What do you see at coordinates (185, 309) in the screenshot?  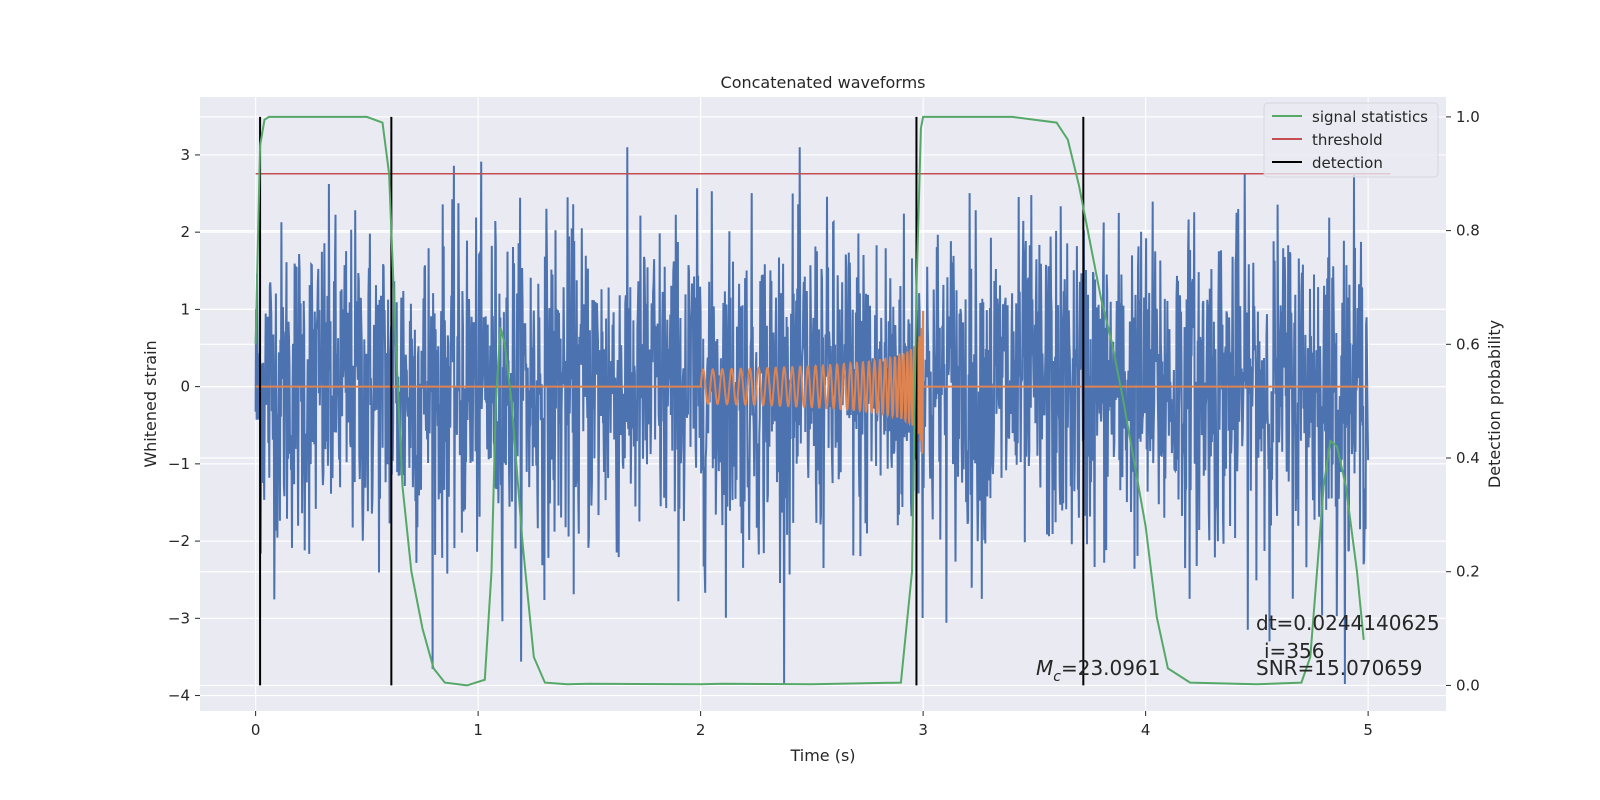 I see `y-tick-label: 1` at bounding box center [185, 309].